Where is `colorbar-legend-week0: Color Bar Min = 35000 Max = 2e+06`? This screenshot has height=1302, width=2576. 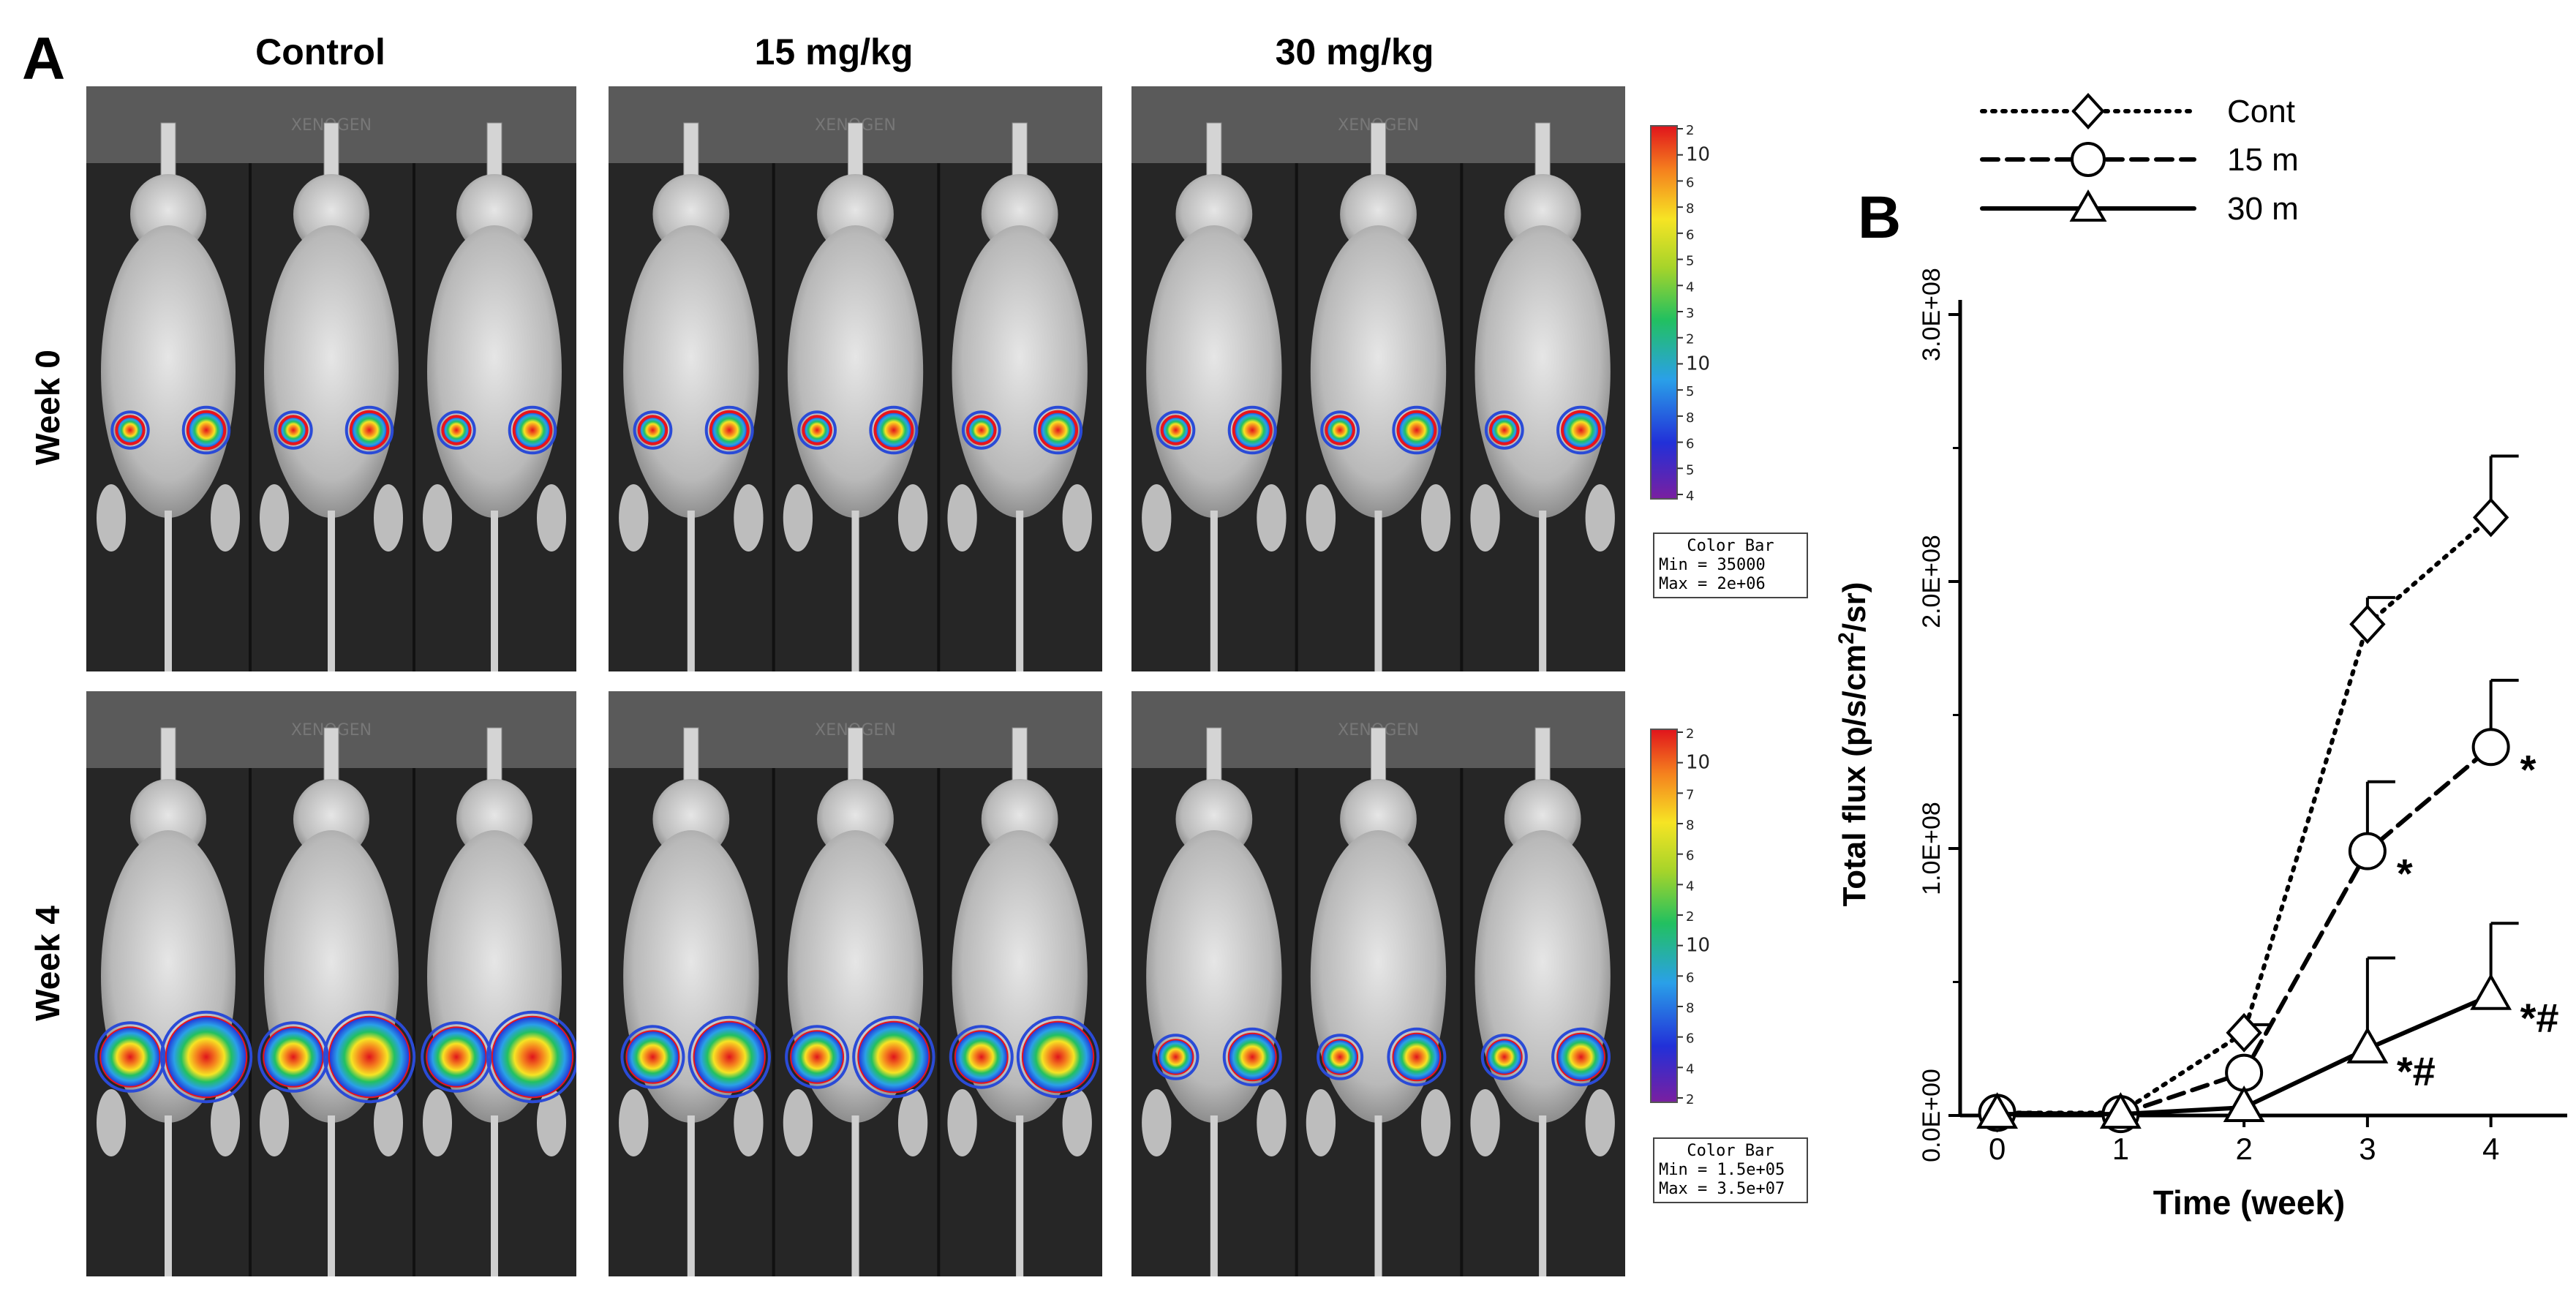 colorbar-legend-week0: Color Bar Min = 35000 Max = 2e+06 is located at coordinates (1730, 565).